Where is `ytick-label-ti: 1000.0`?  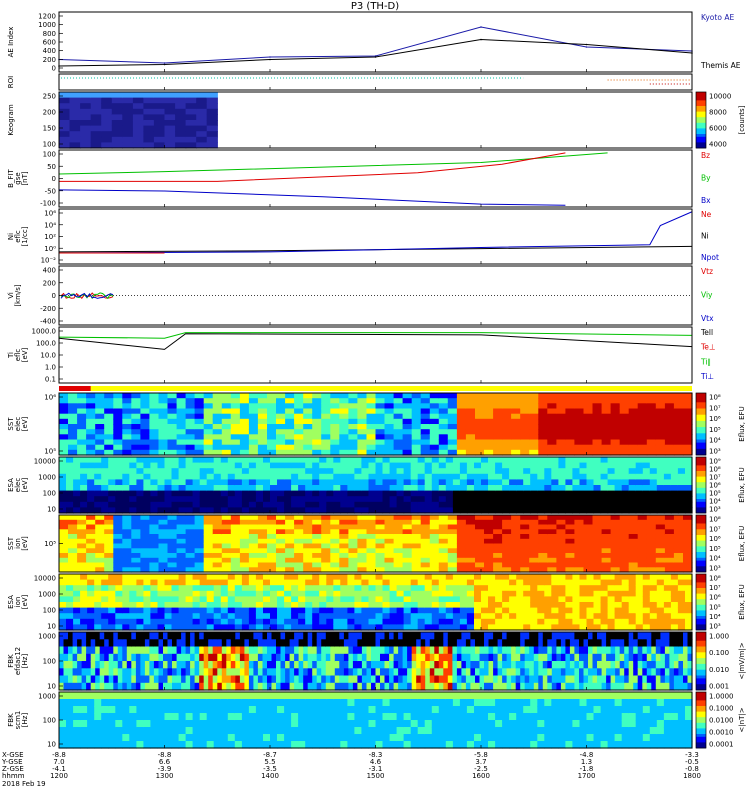
ytick-label-ti: 1000.0 is located at coordinates (44, 332).